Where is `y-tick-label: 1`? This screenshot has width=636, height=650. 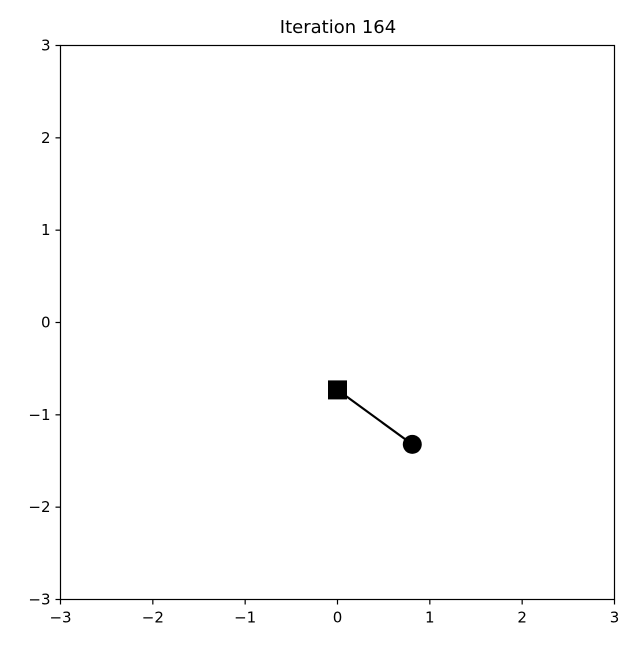
y-tick-label: 1 is located at coordinates (46, 230).